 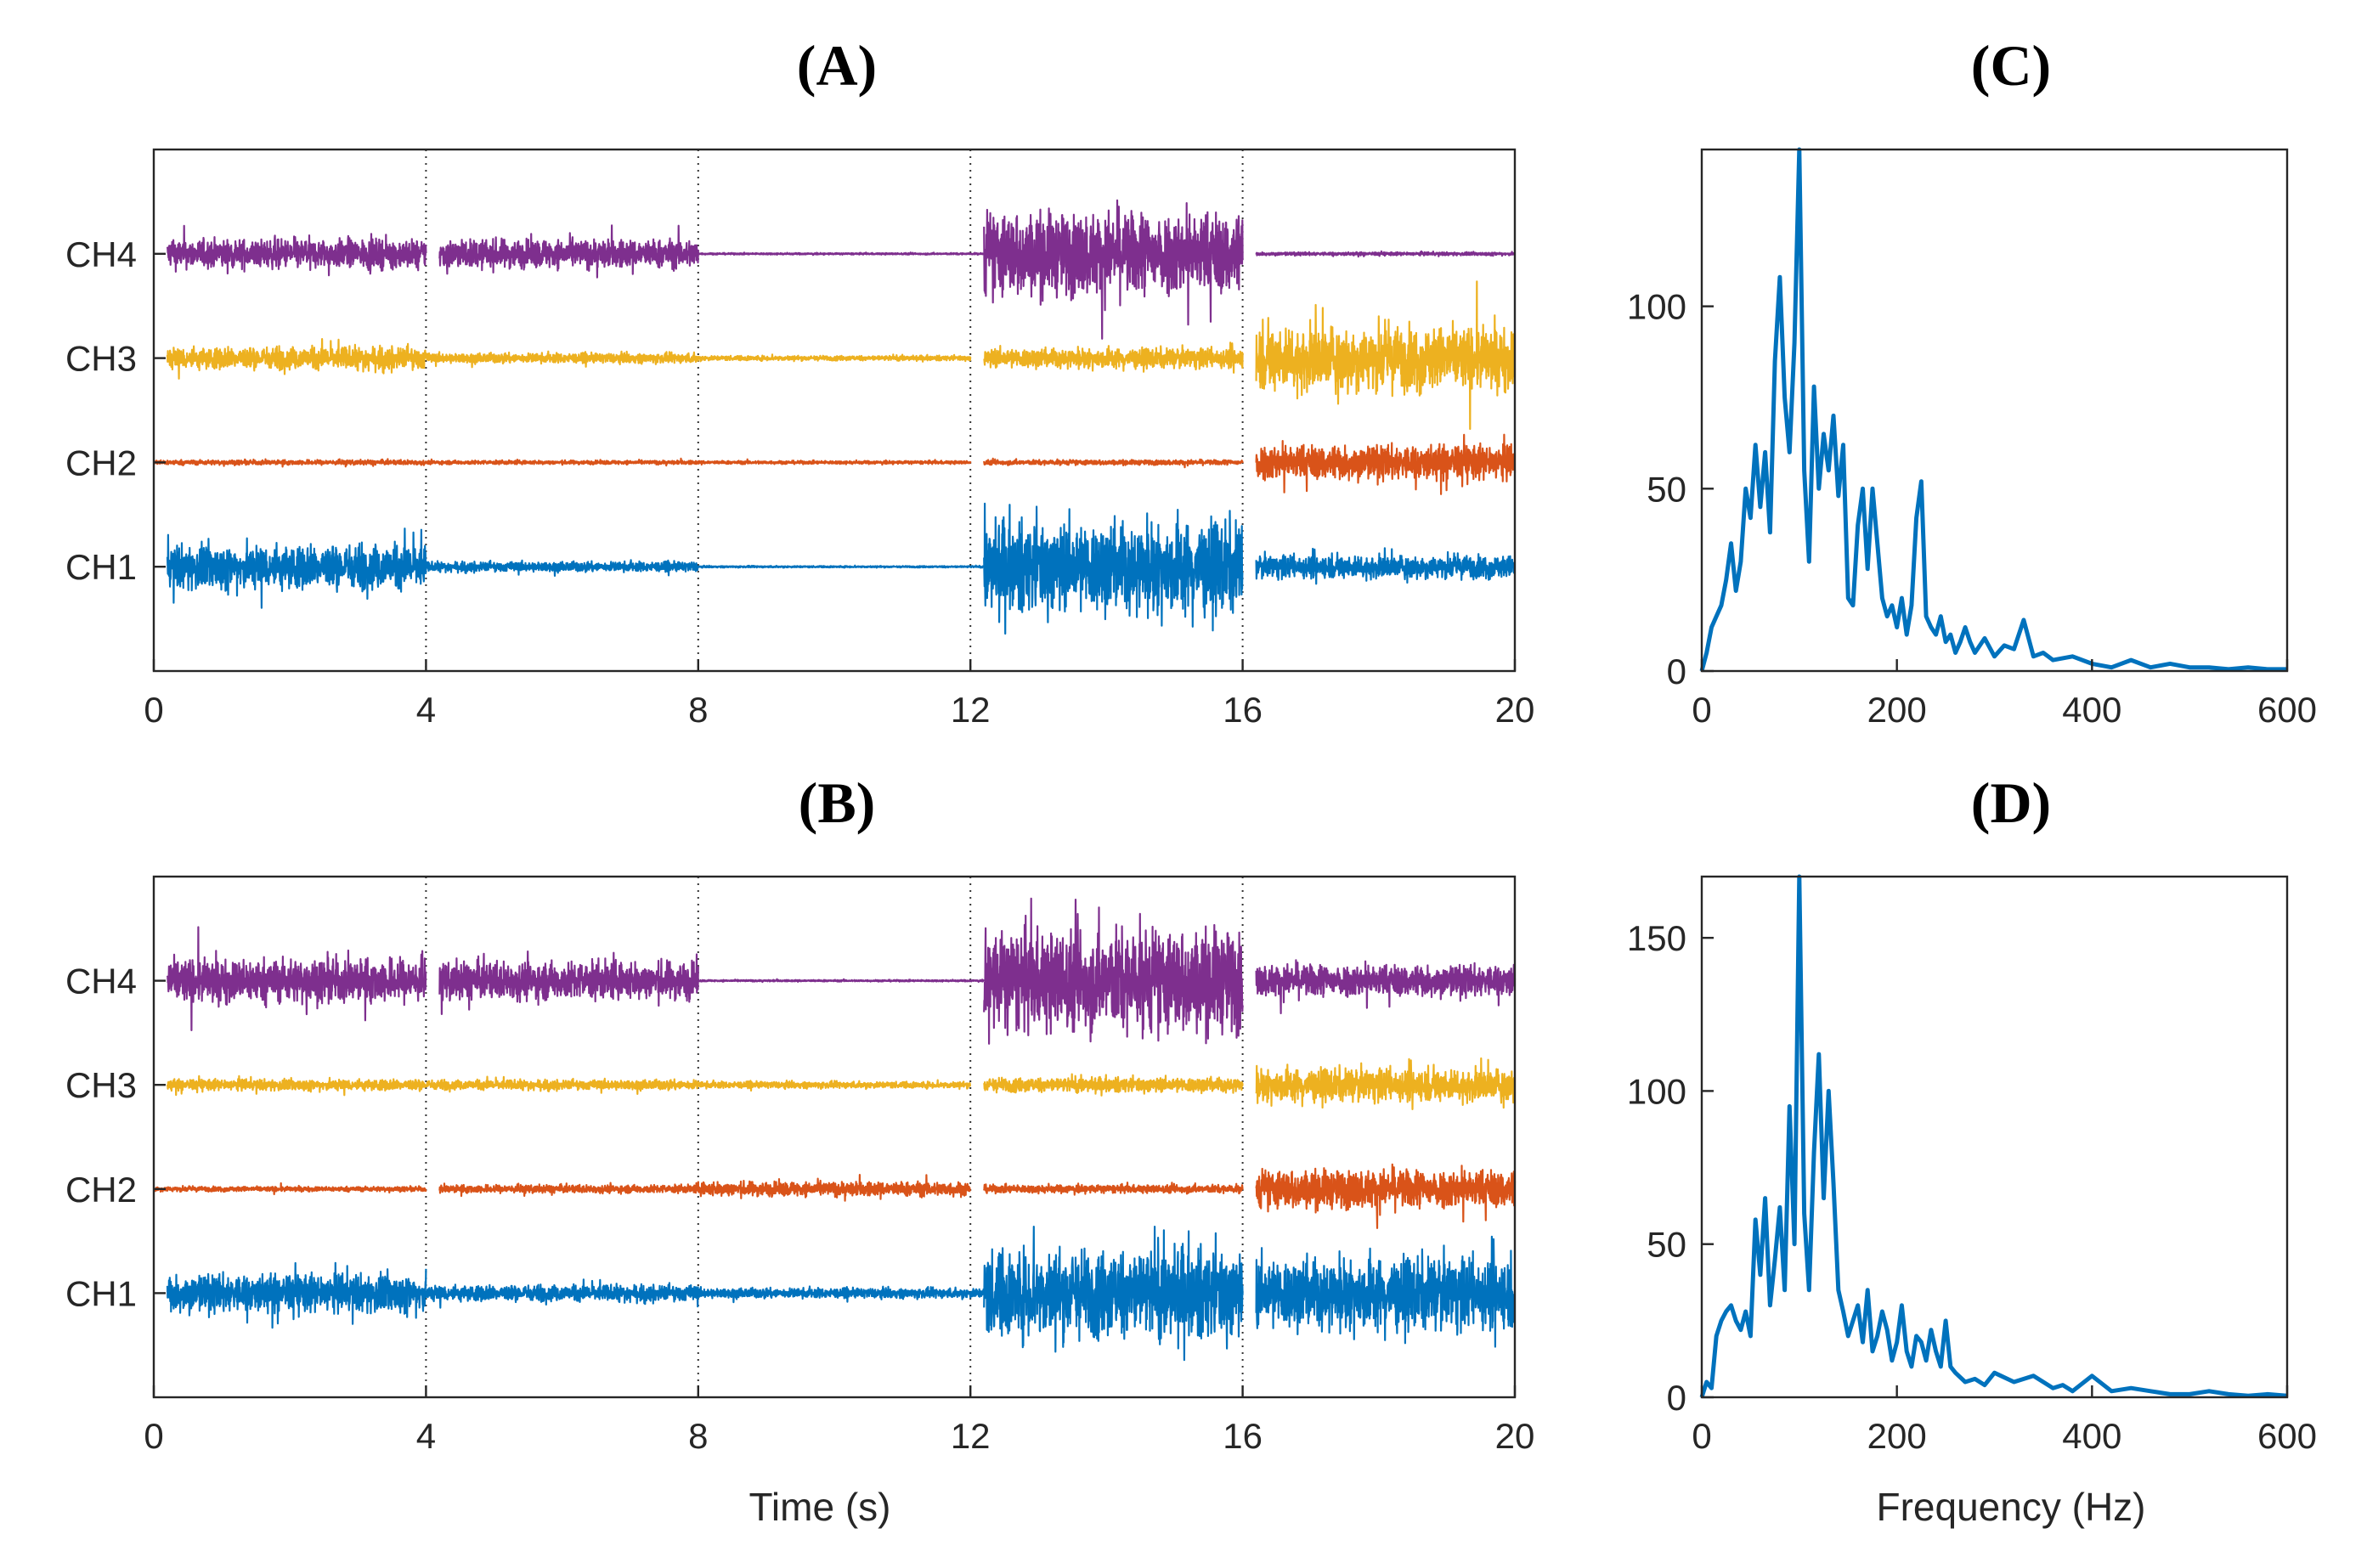 I want to click on xtick-label-a-0: 0, so click(x=153, y=710).